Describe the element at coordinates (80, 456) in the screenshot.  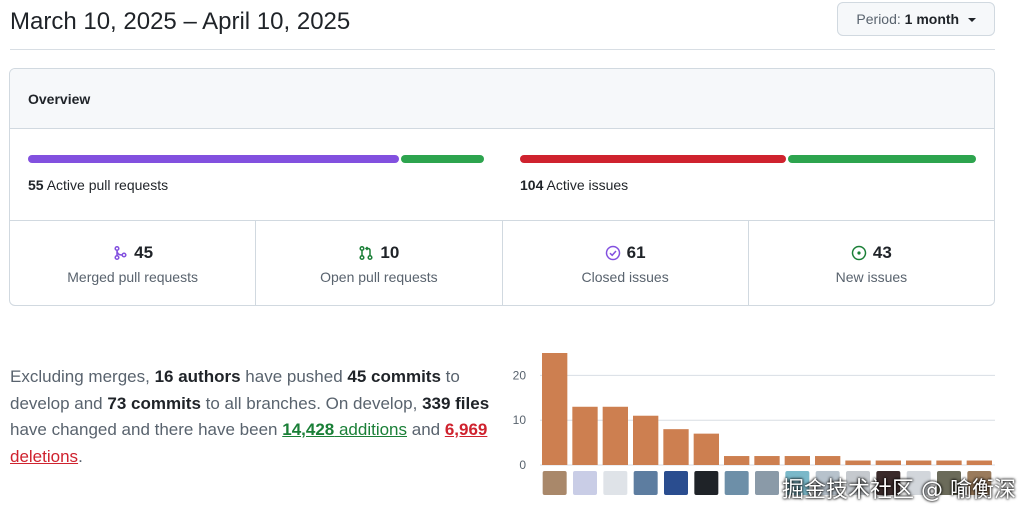
I see `summary-text: .` at that location.